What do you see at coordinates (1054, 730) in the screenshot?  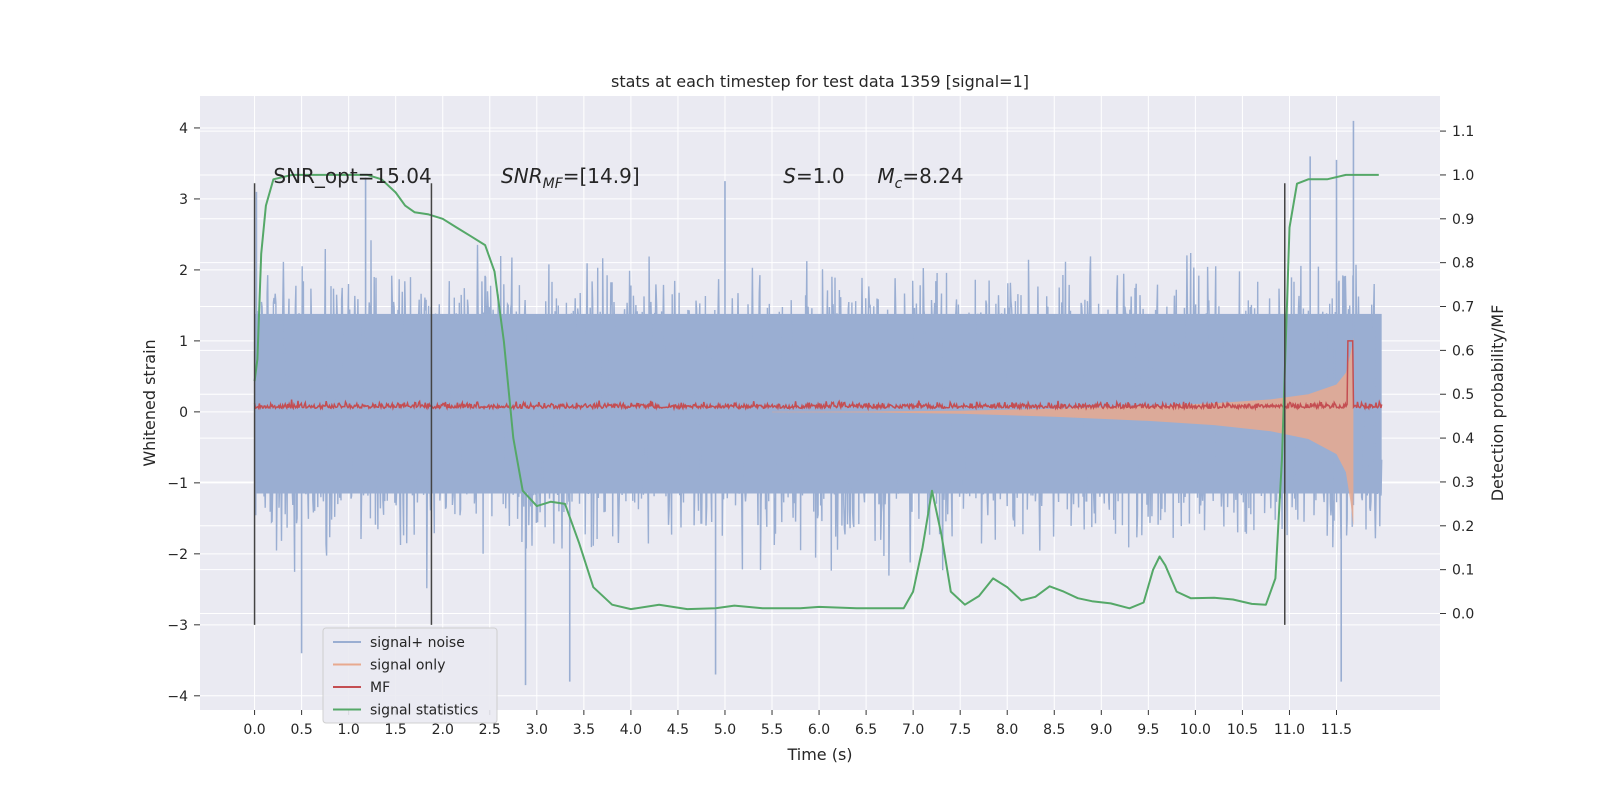 I see `x-tick-label: 8.5` at bounding box center [1054, 730].